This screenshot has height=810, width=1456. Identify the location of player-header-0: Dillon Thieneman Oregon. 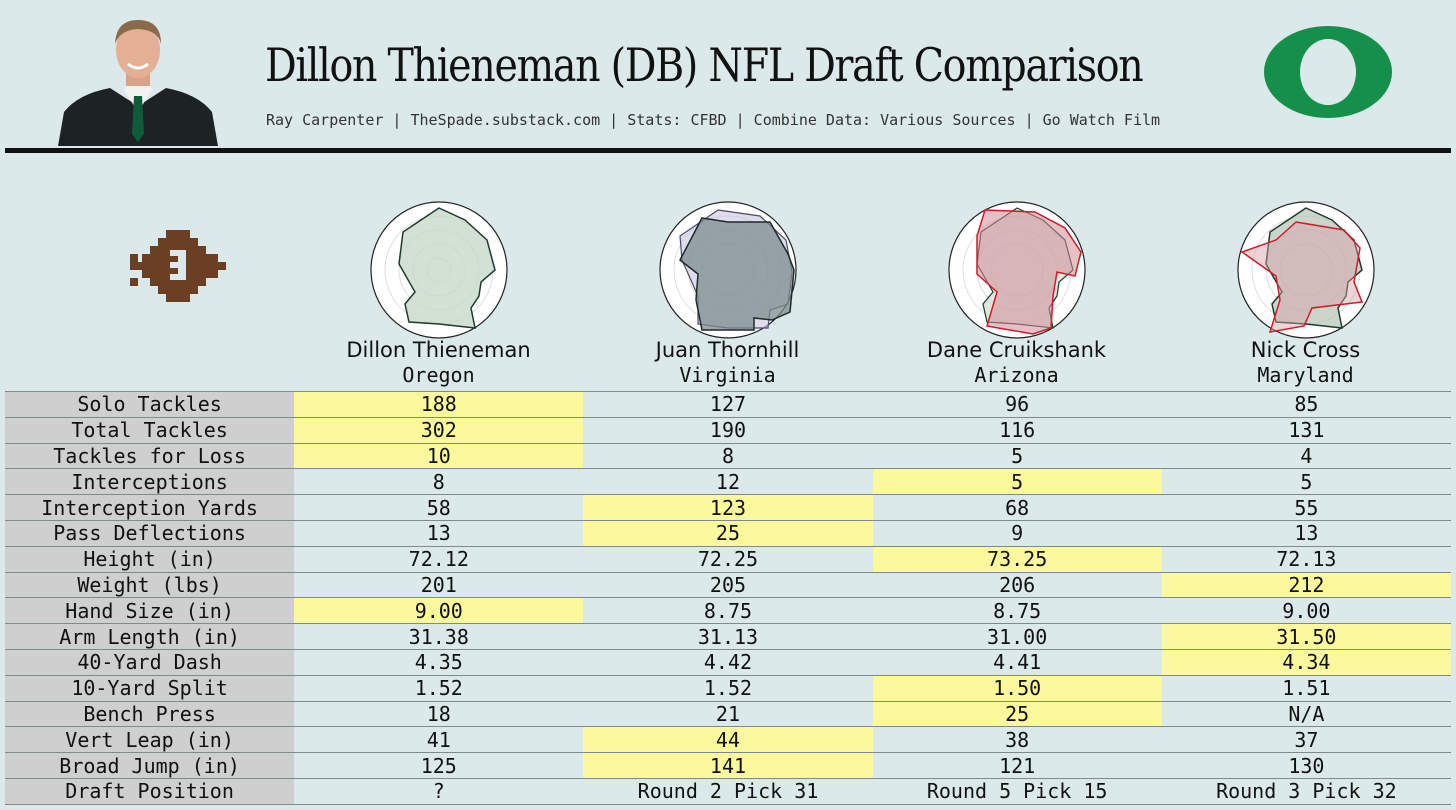
(438, 363).